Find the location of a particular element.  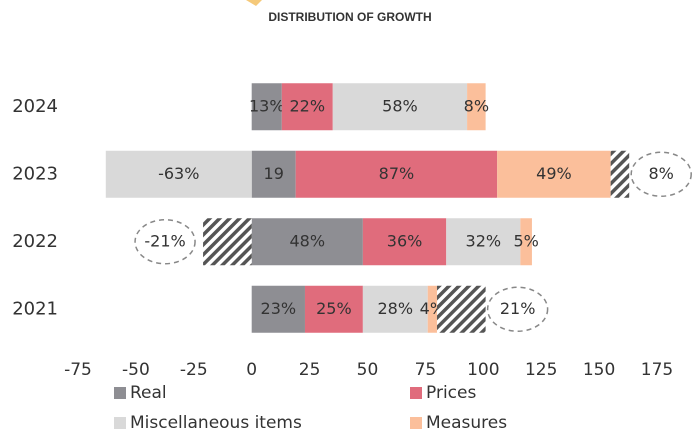

x-tick-label: 25 is located at coordinates (310, 370).